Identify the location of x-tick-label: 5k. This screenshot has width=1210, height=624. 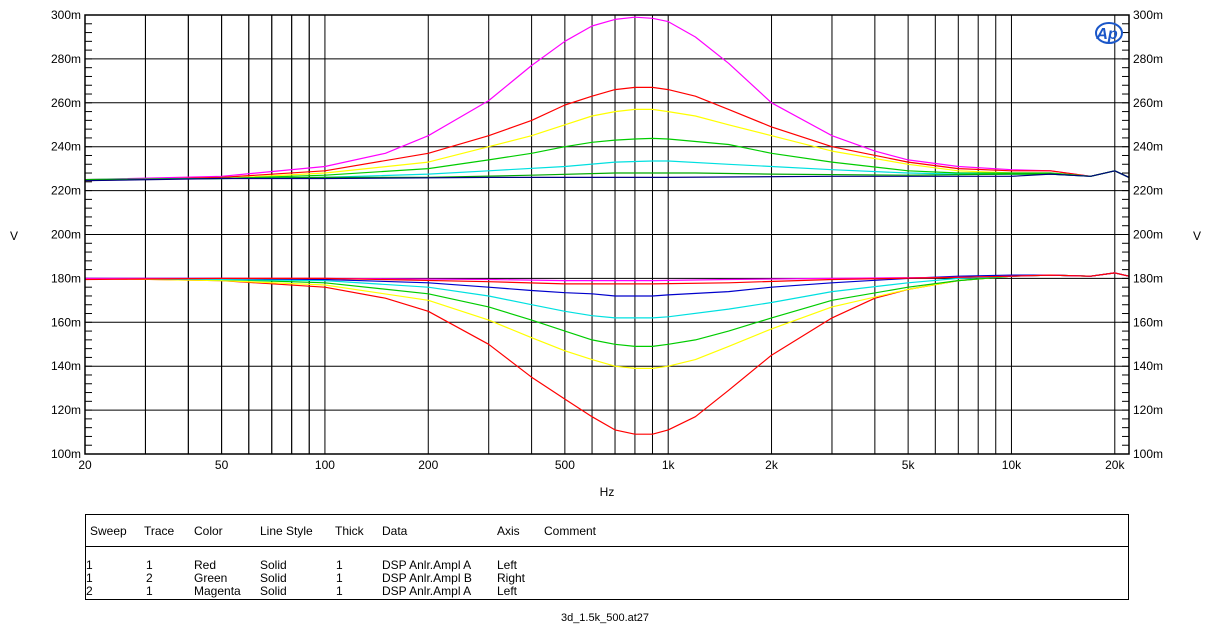
(909, 465).